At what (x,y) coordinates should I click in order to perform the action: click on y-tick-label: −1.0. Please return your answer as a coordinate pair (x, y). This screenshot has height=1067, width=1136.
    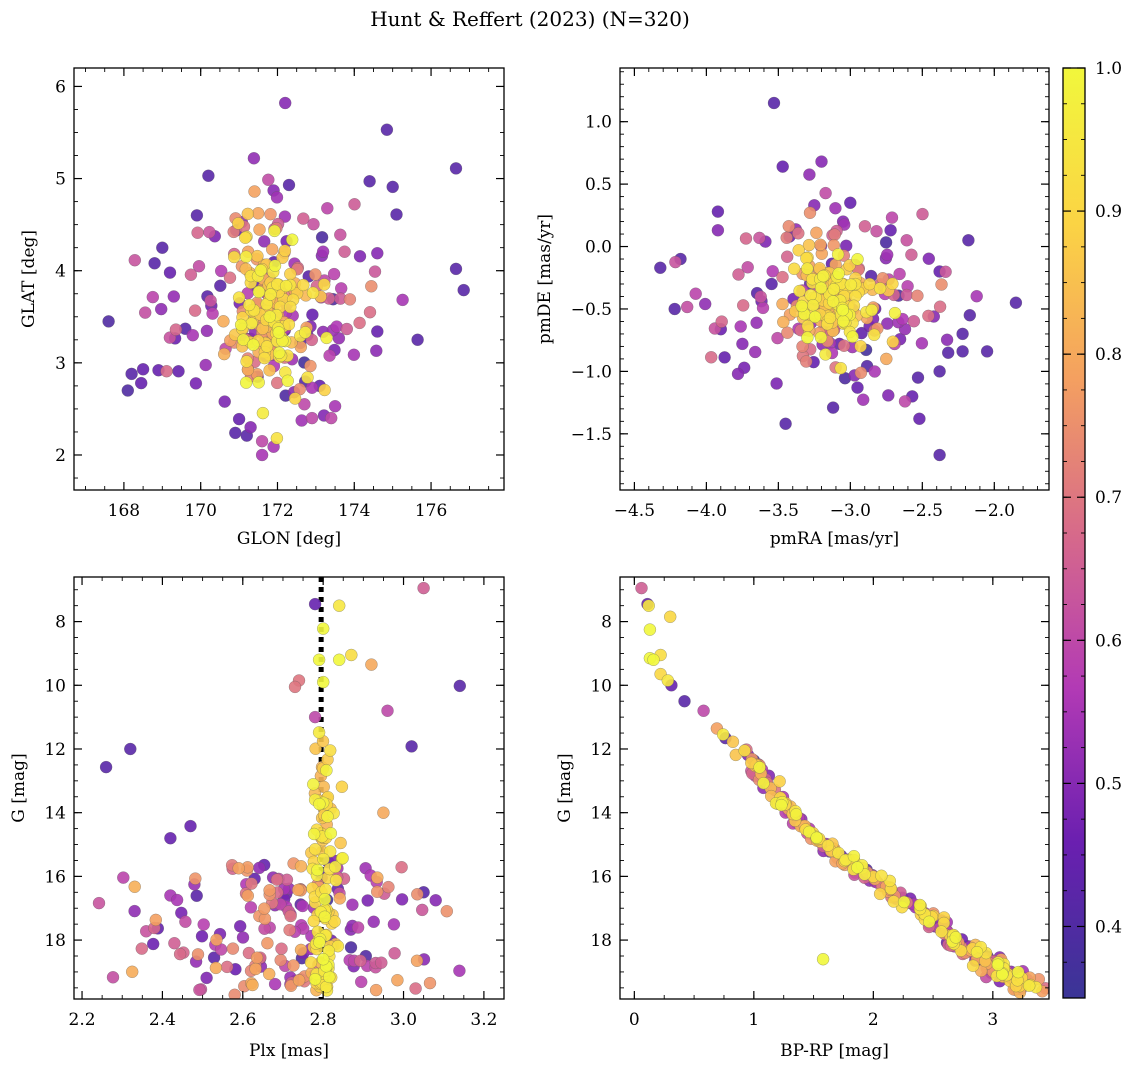
    Looking at the image, I should click on (591, 372).